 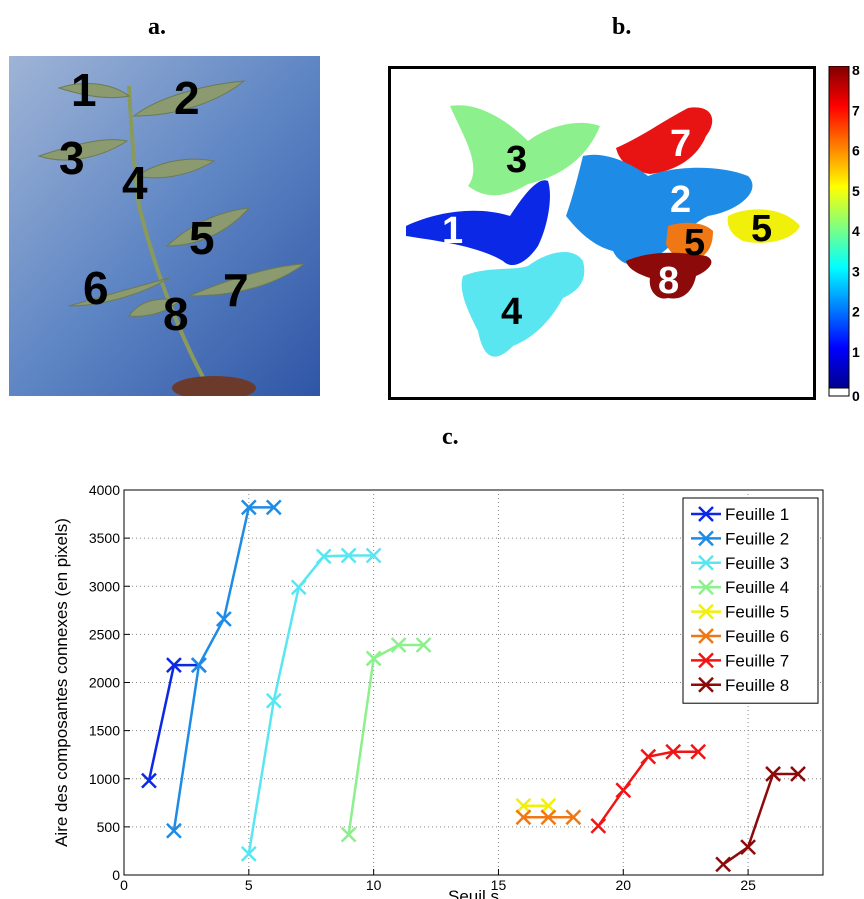 I want to click on legend-box, so click(x=750, y=600).